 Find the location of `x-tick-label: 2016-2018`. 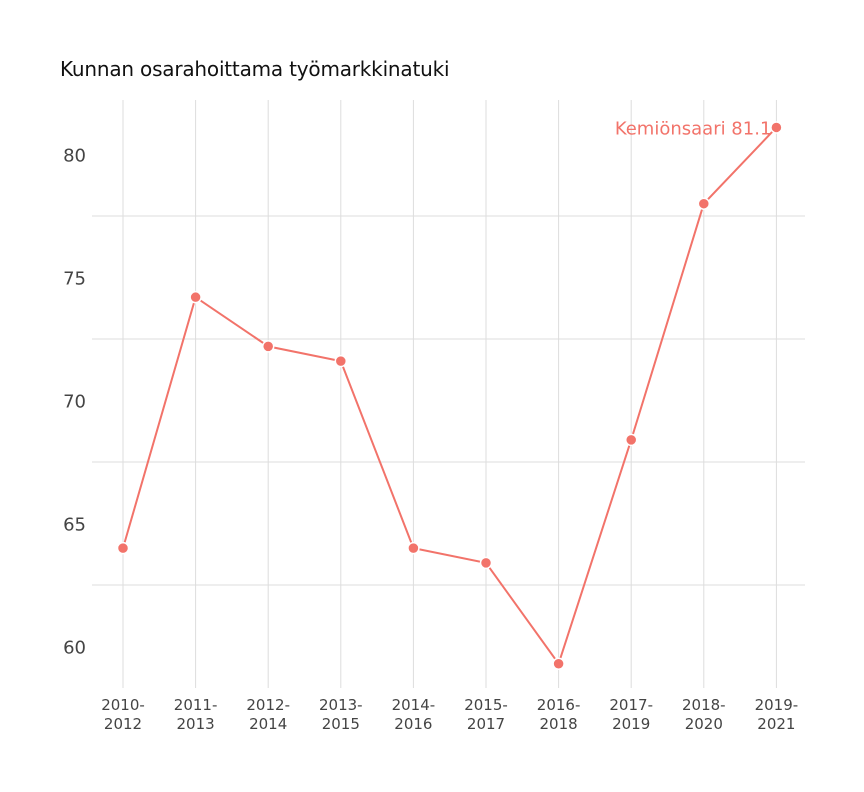

x-tick-label: 2016-2018 is located at coordinates (559, 714).